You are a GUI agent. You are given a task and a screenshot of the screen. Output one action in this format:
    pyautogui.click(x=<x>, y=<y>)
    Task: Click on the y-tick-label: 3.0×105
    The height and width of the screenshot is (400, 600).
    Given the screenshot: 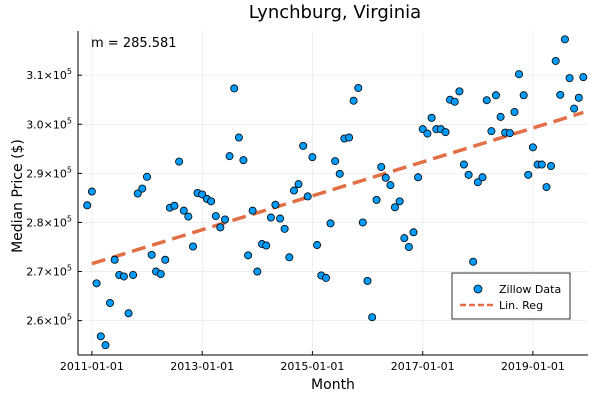 What is the action you would take?
    pyautogui.click(x=49, y=123)
    